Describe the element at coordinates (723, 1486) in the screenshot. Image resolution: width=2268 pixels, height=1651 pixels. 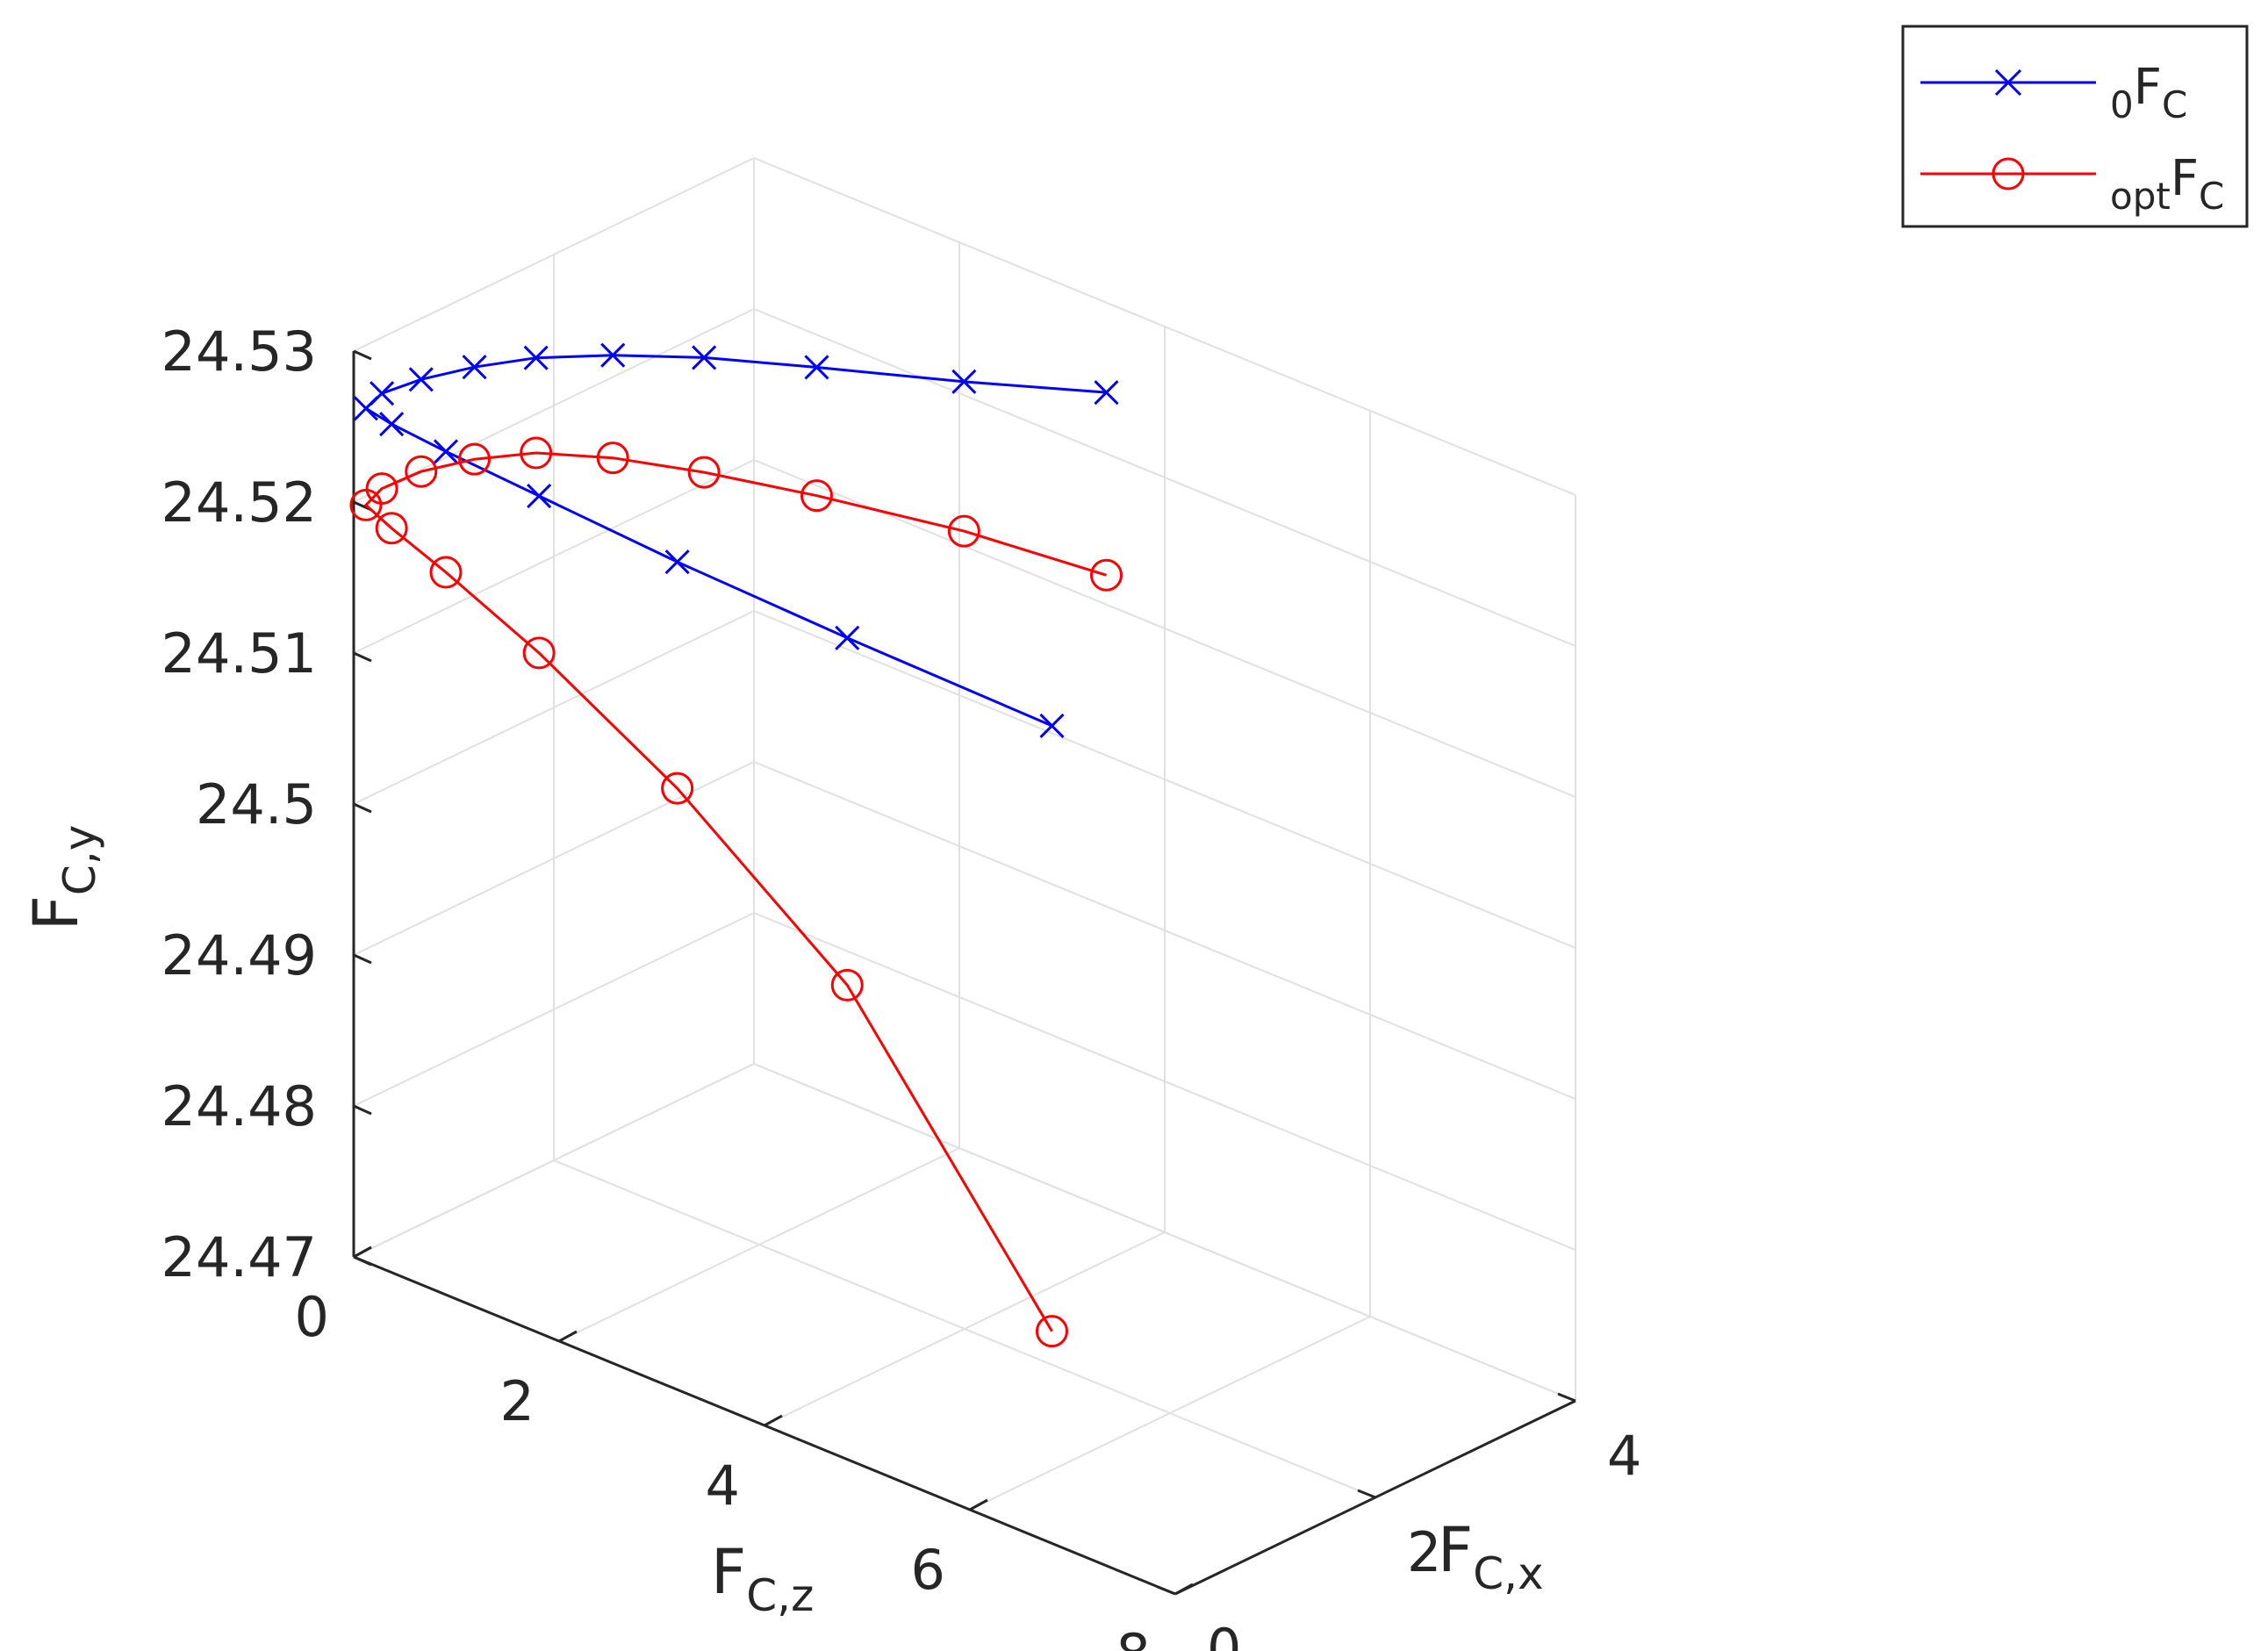
I see `z-tick-label: 4` at that location.